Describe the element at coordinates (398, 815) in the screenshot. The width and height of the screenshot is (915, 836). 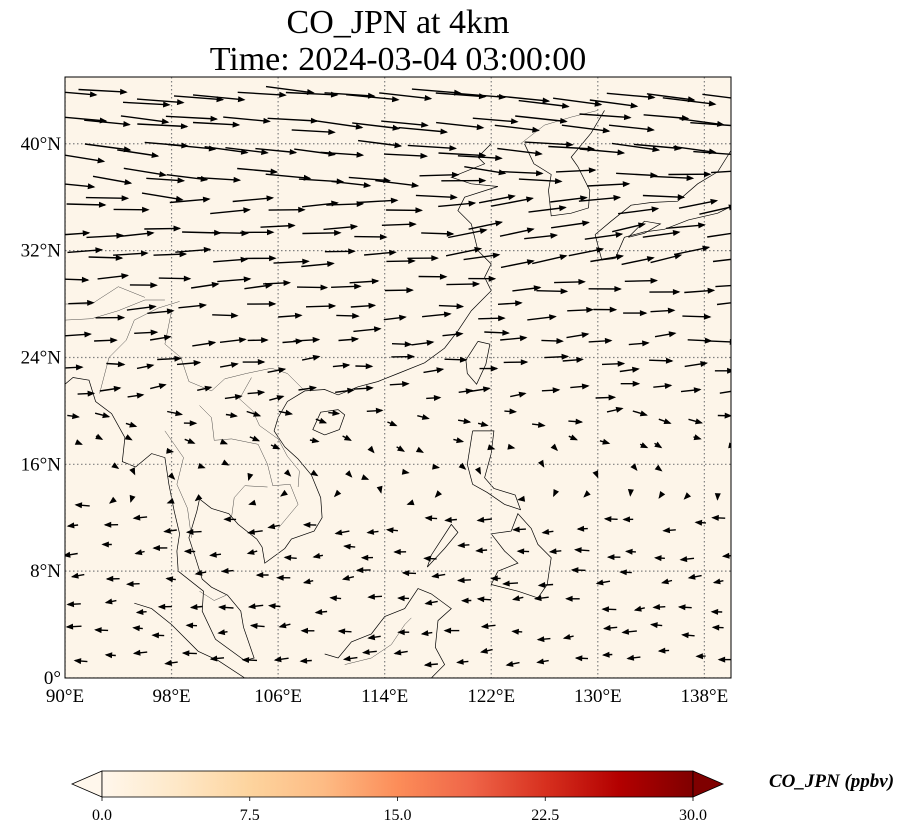
I see `colorbar-tick-label: 15.0` at that location.